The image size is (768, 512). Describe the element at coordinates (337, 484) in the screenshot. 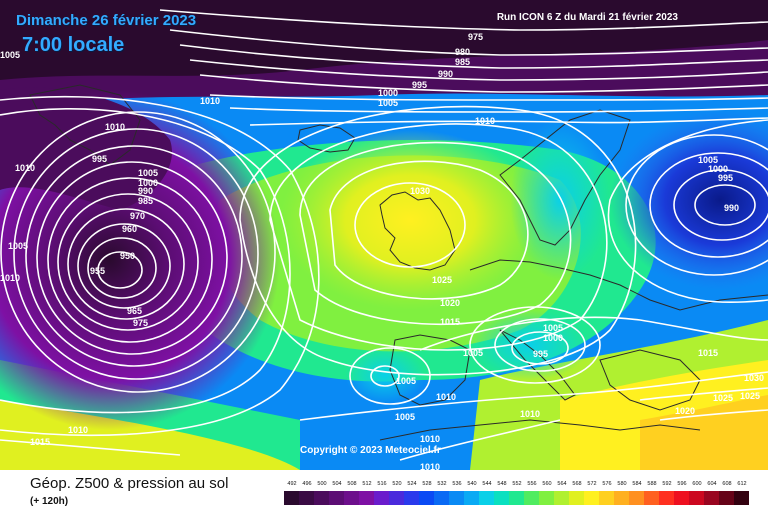

I see `legend-tick-label: 504` at that location.